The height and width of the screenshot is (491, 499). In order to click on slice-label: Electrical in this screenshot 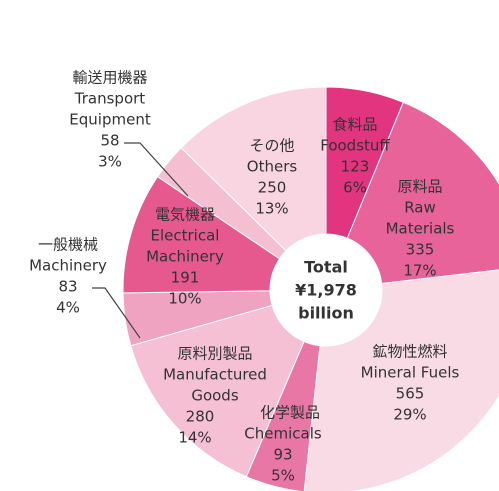, I will do `click(185, 236)`.